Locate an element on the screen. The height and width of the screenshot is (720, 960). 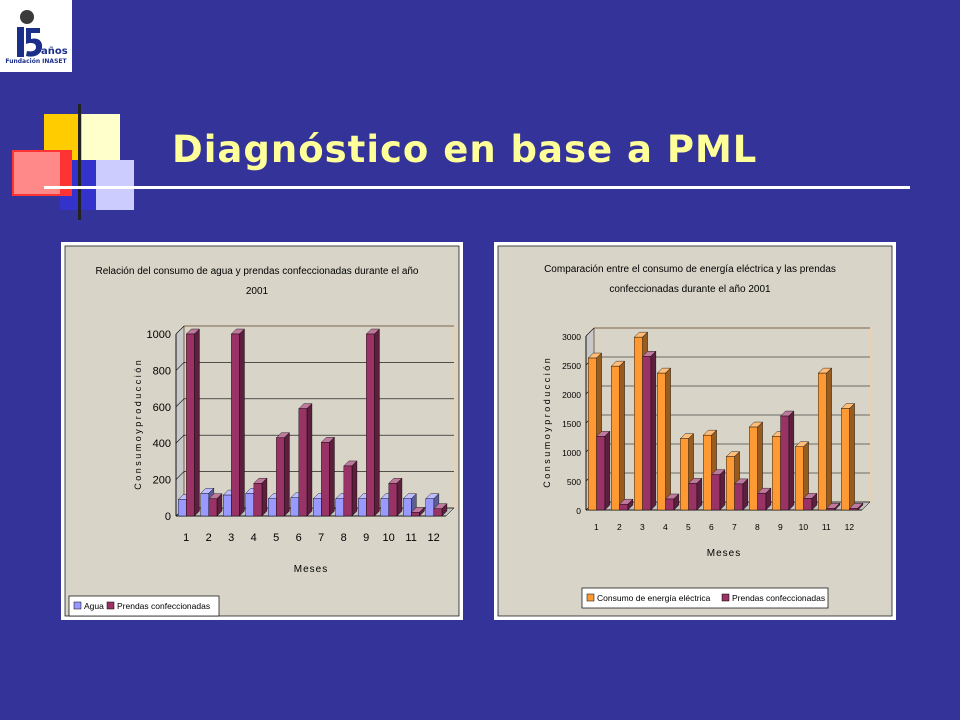
y-tick-label: 1500 is located at coordinates (571, 424).